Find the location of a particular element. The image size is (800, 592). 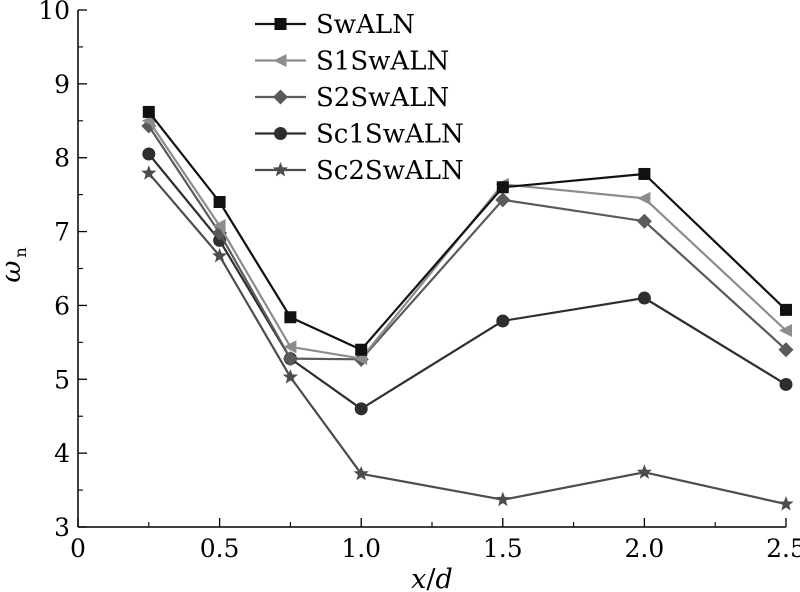

y-tick-label: 3 is located at coordinates (62, 527).